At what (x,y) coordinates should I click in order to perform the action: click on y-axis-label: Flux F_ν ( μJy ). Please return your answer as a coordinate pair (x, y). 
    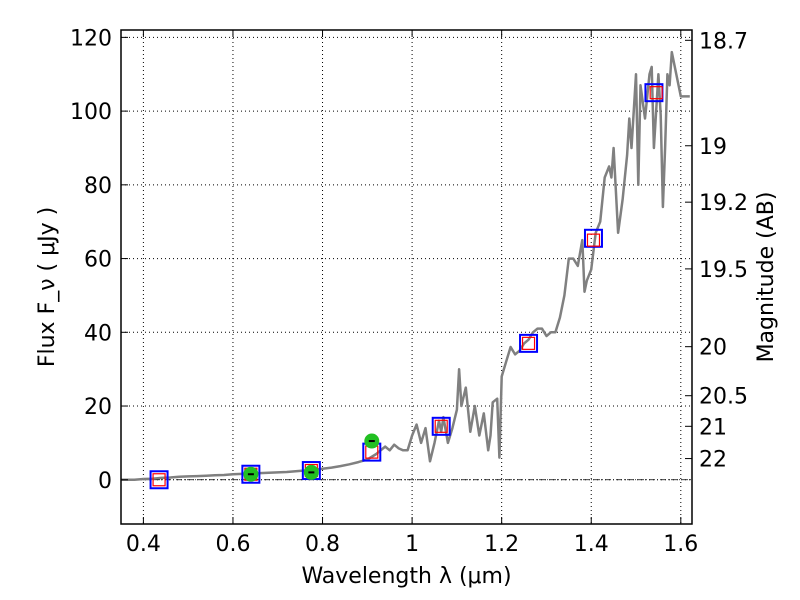
    Looking at the image, I should click on (47, 287).